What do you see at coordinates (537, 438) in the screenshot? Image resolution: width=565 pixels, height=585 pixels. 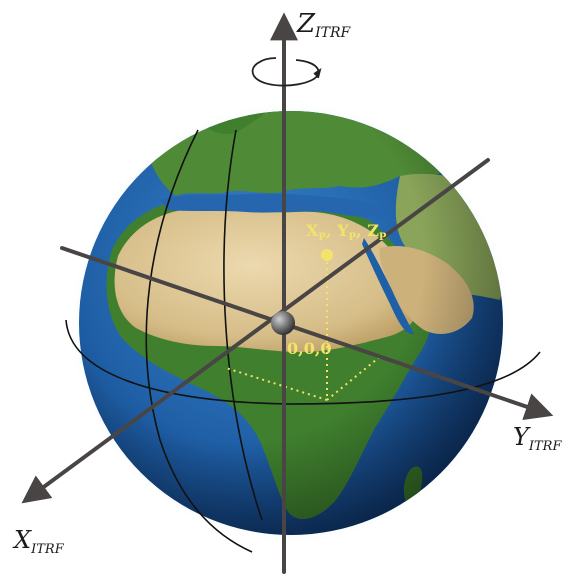 I see `y-axis-label: YITRF` at bounding box center [537, 438].